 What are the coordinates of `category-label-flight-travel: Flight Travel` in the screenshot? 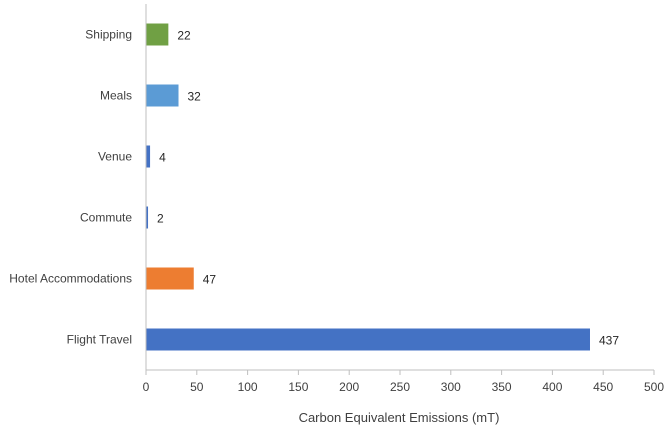 It's located at (99, 340).